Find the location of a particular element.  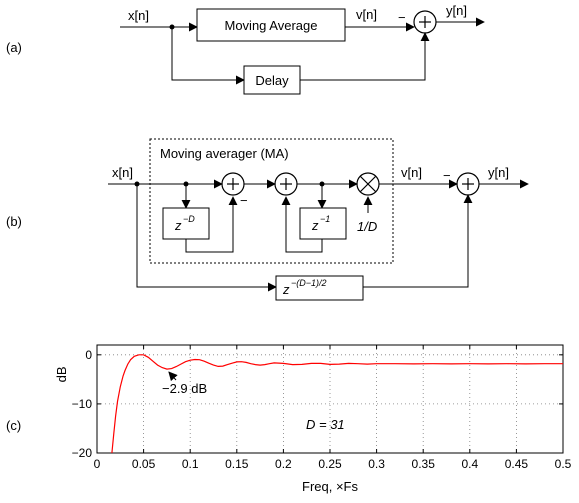

x-tick-label: 0.2 is located at coordinates (283, 464).